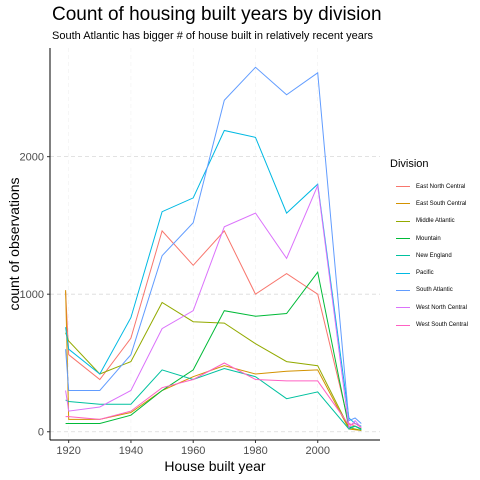  I want to click on series-line-west-south-central, so click(213, 395).